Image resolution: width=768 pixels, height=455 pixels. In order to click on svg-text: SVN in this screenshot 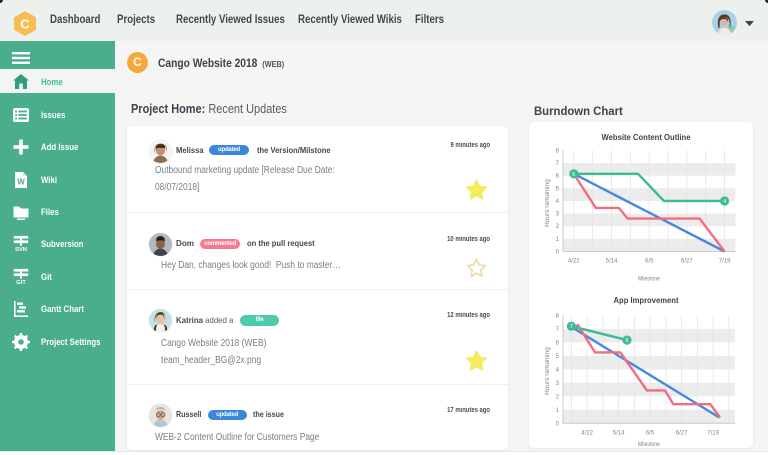, I will do `click(21, 250)`.